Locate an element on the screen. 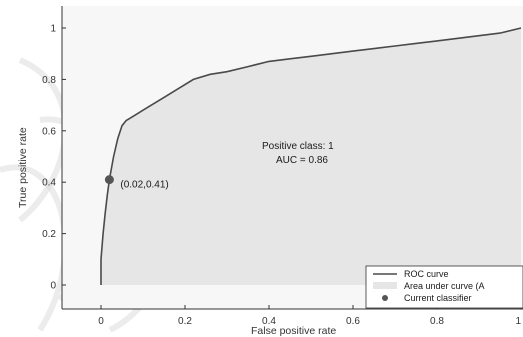 Image resolution: width=523 pixels, height=337 pixels. y-axis-ticks: 0 0.2 0.4 0.6 0.8 1 is located at coordinates (54, 158).